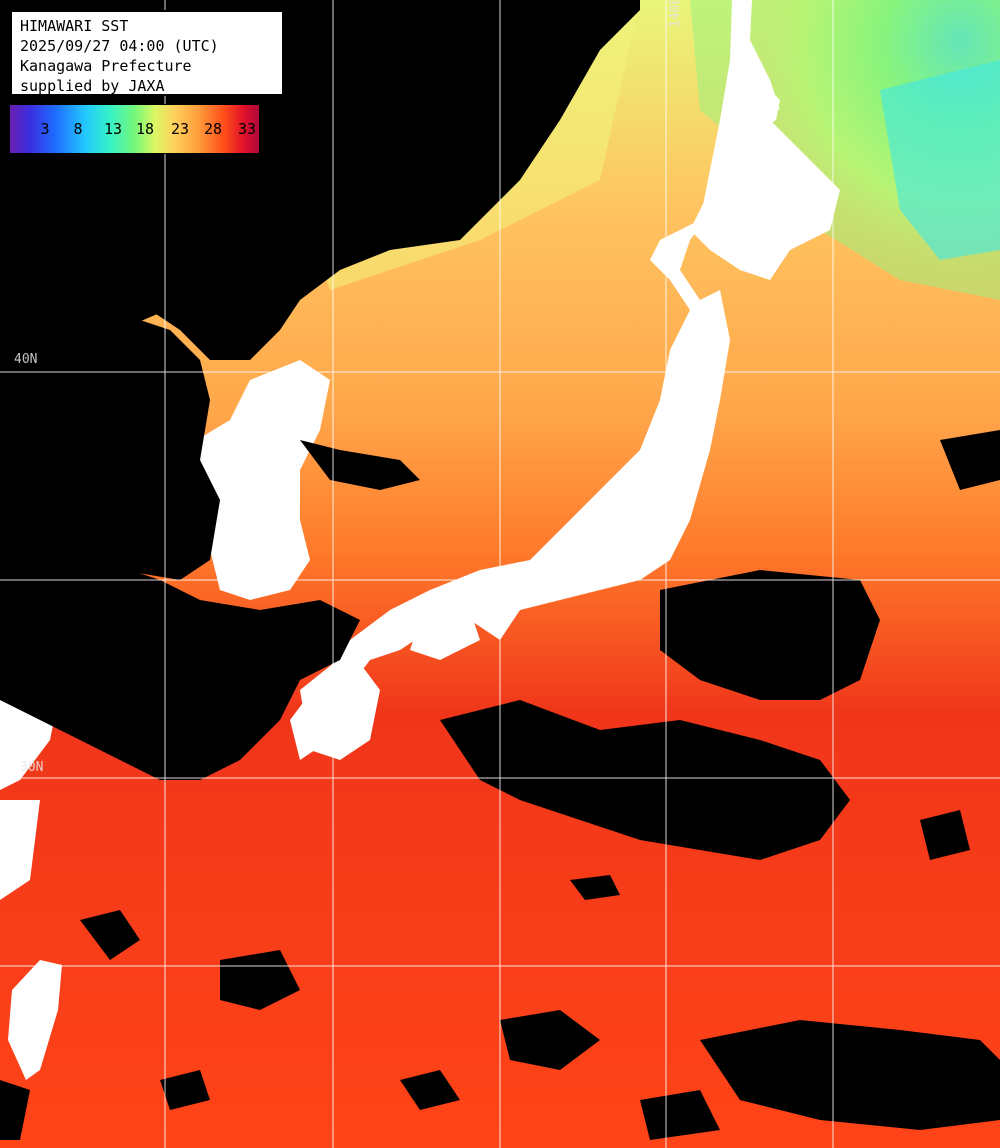  I want to click on legend-tick: 18, so click(145, 129).